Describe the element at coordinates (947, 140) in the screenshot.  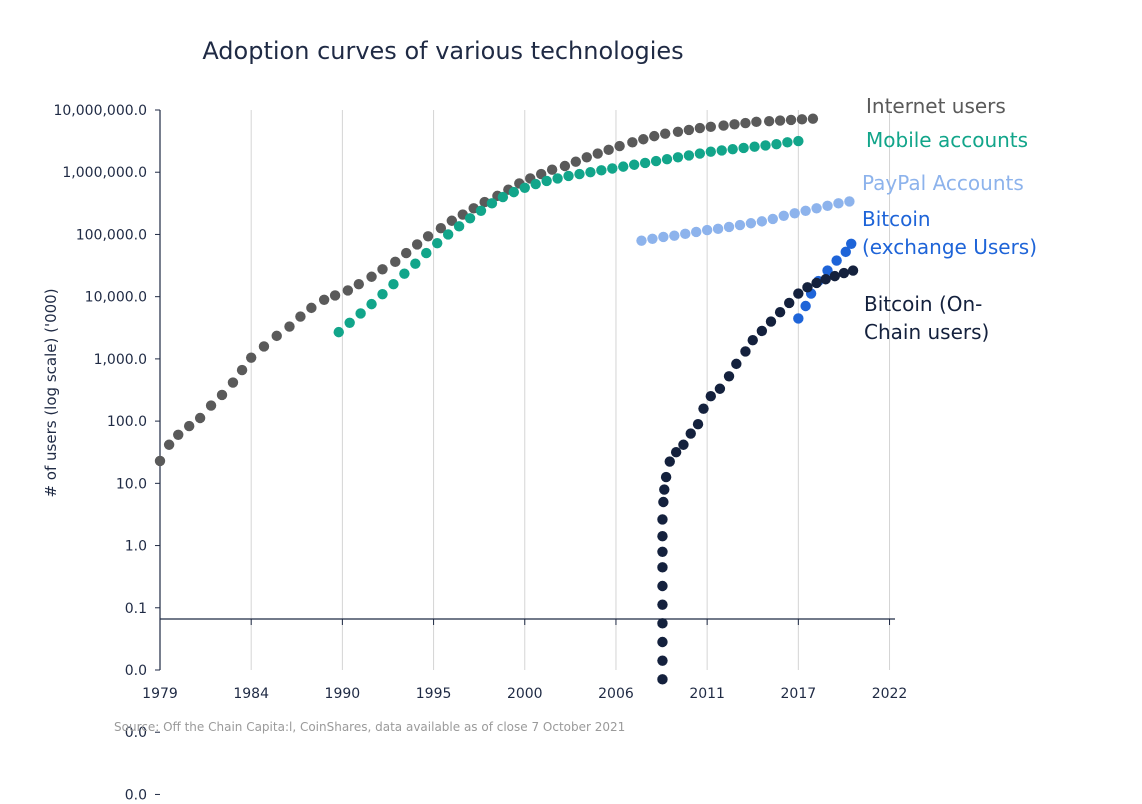
I see `series-label: Mobile accounts` at that location.